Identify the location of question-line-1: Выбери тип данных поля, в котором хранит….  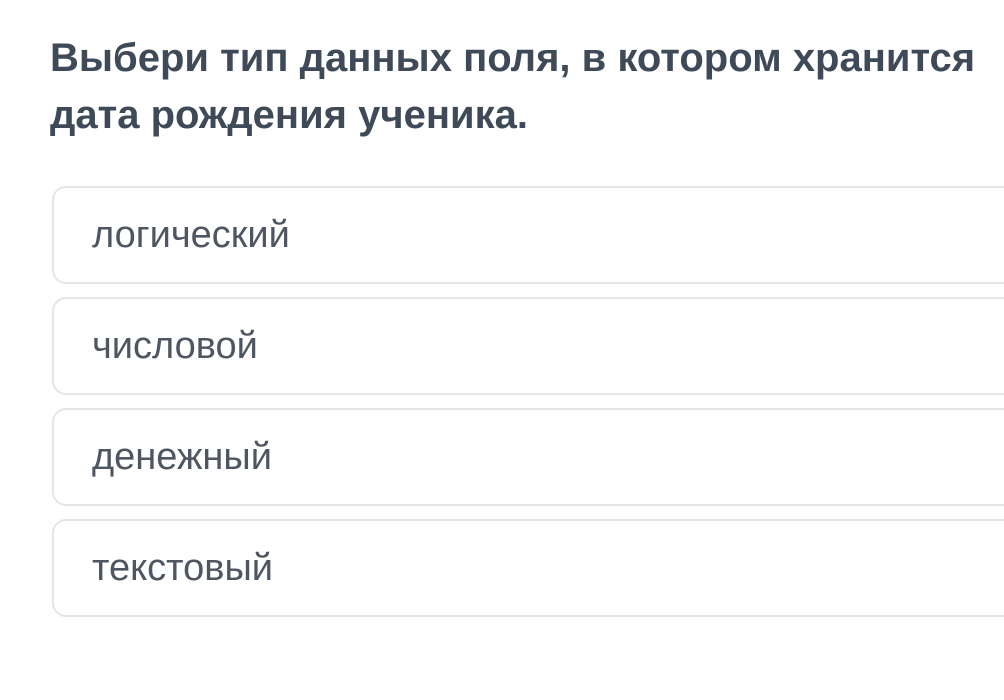
(513, 58).